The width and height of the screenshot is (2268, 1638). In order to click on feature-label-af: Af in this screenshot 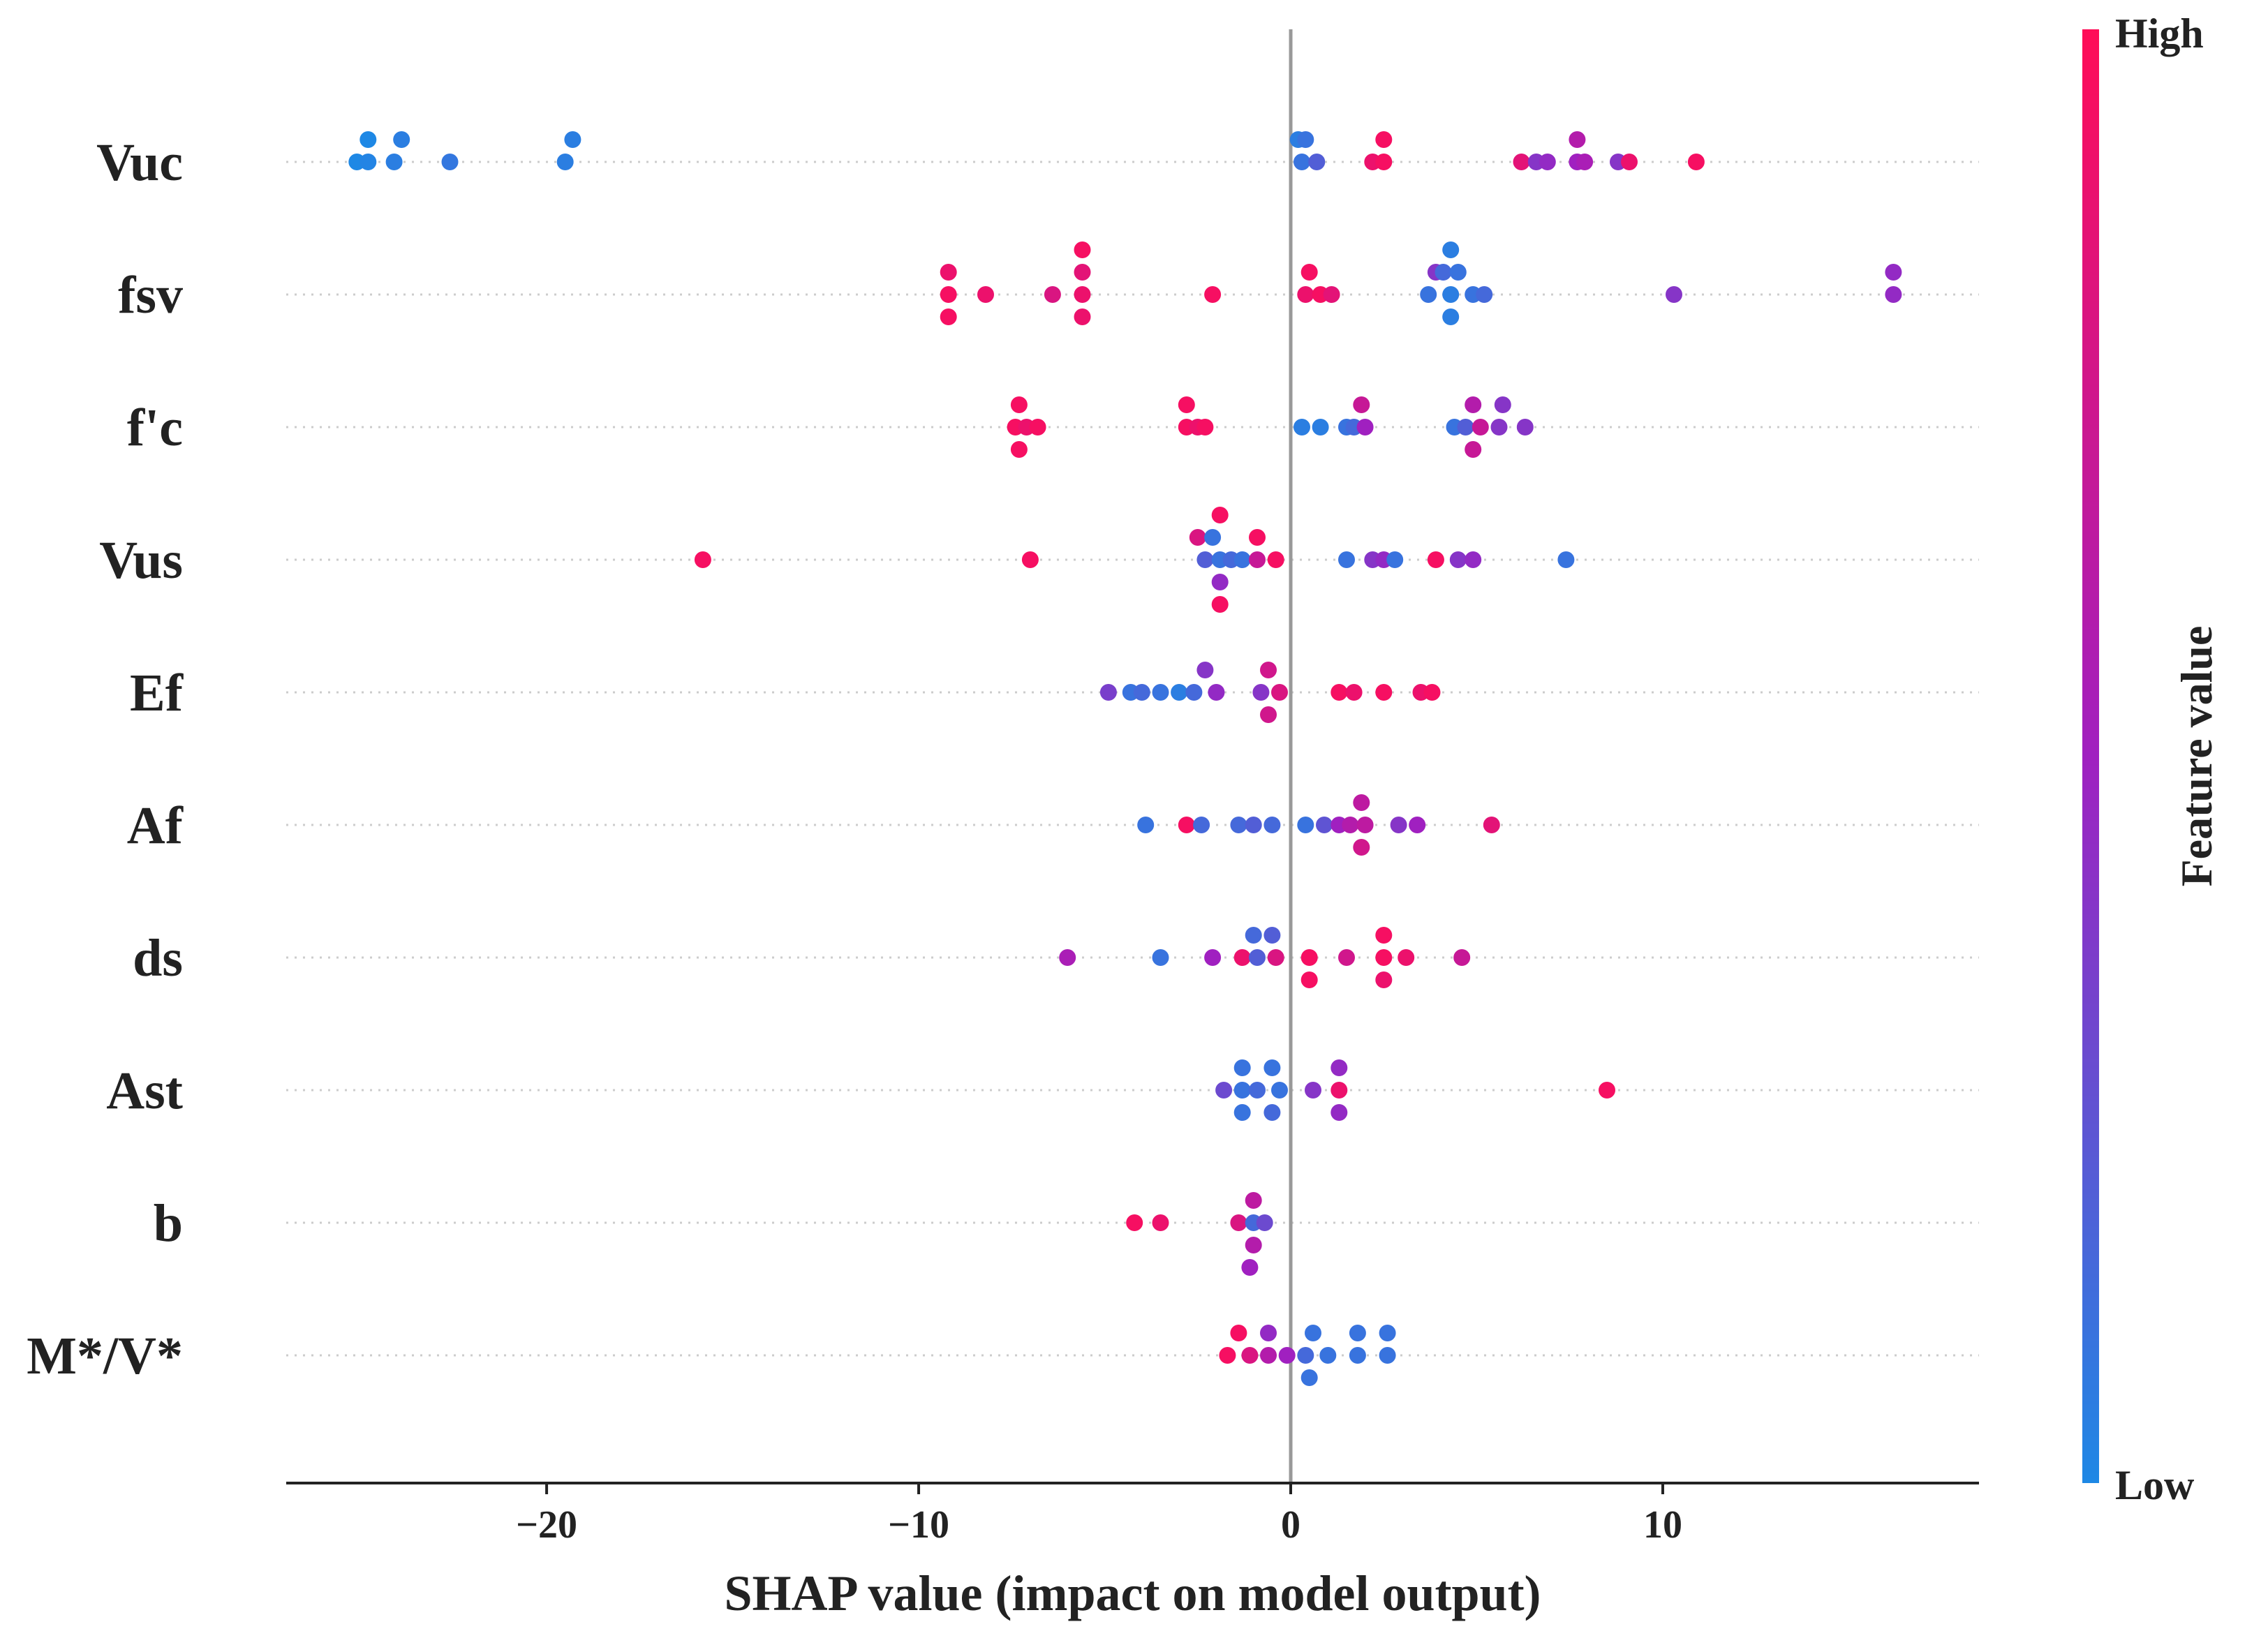, I will do `click(155, 825)`.